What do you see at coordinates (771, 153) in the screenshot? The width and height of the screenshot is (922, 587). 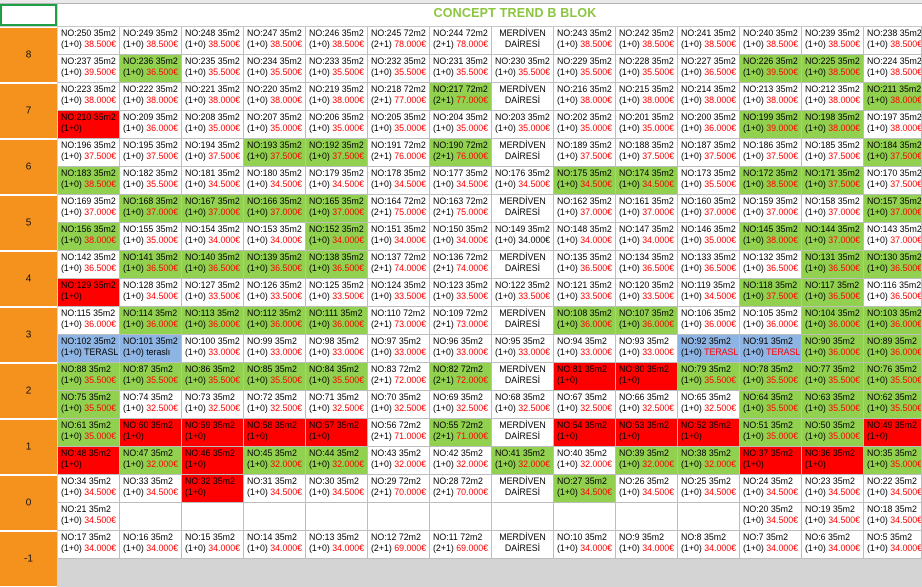 I see `unit-cell: NO:186 35m2 (1+0) 37.500€` at bounding box center [771, 153].